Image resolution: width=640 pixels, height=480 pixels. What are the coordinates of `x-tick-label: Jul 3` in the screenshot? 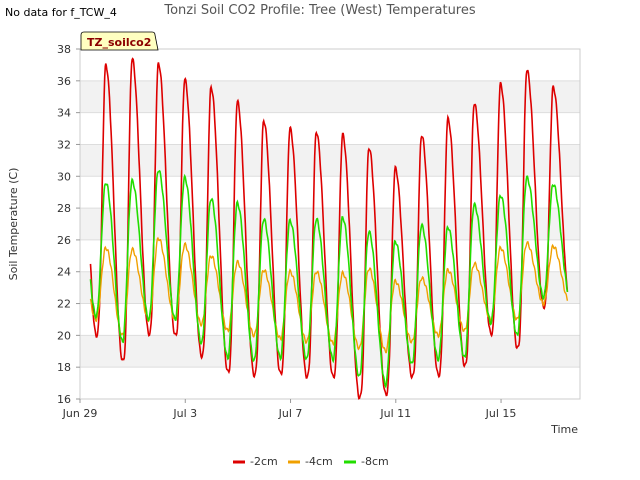 It's located at (184, 413).